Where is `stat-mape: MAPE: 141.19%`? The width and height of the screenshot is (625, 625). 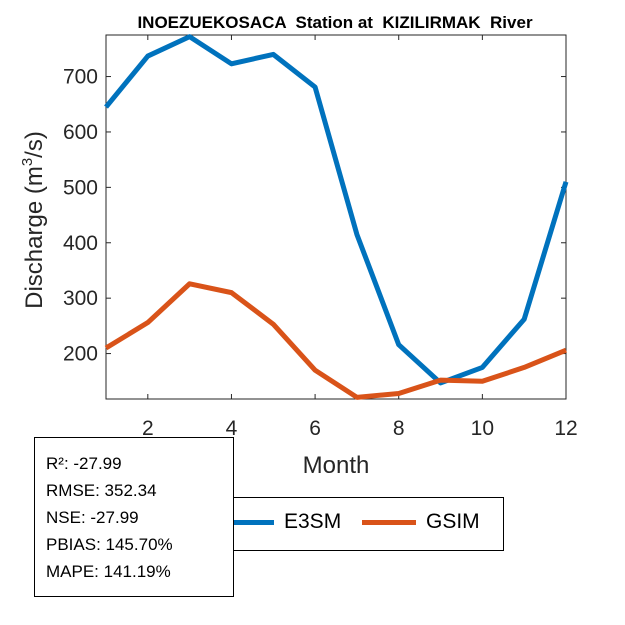 stat-mape: MAPE: 141.19% is located at coordinates (108, 571).